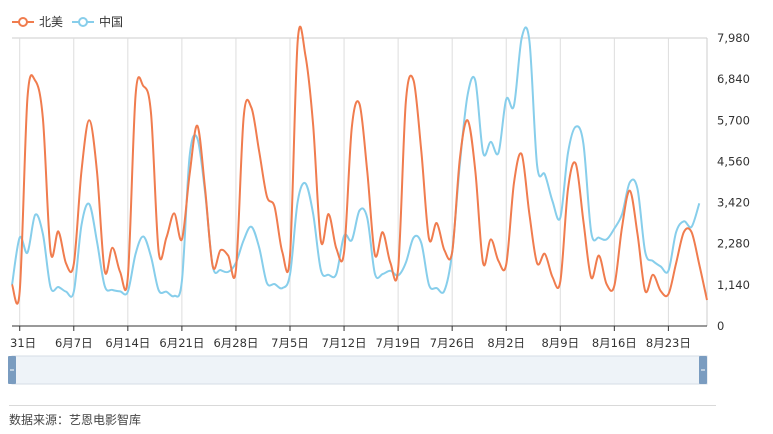  I want to click on legend-item-north-america: 北美, so click(37, 22).